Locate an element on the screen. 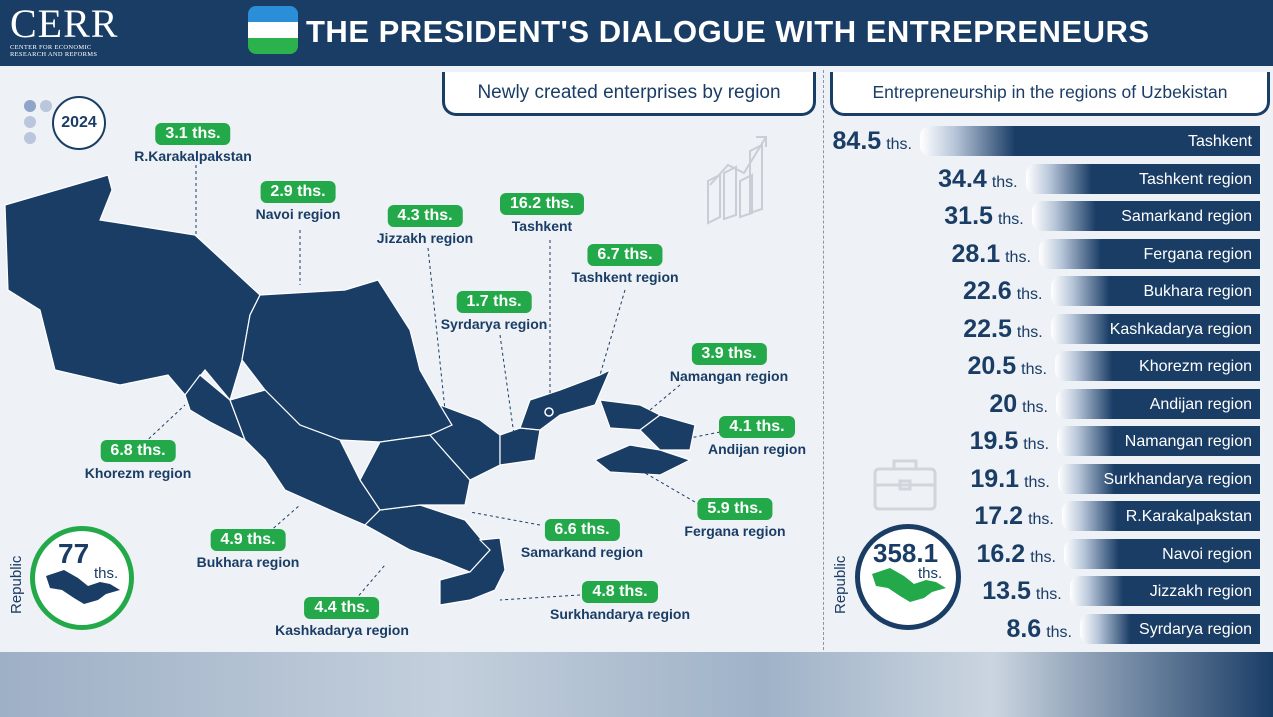  bar-category-label: Andijan region is located at coordinates (1200, 404).